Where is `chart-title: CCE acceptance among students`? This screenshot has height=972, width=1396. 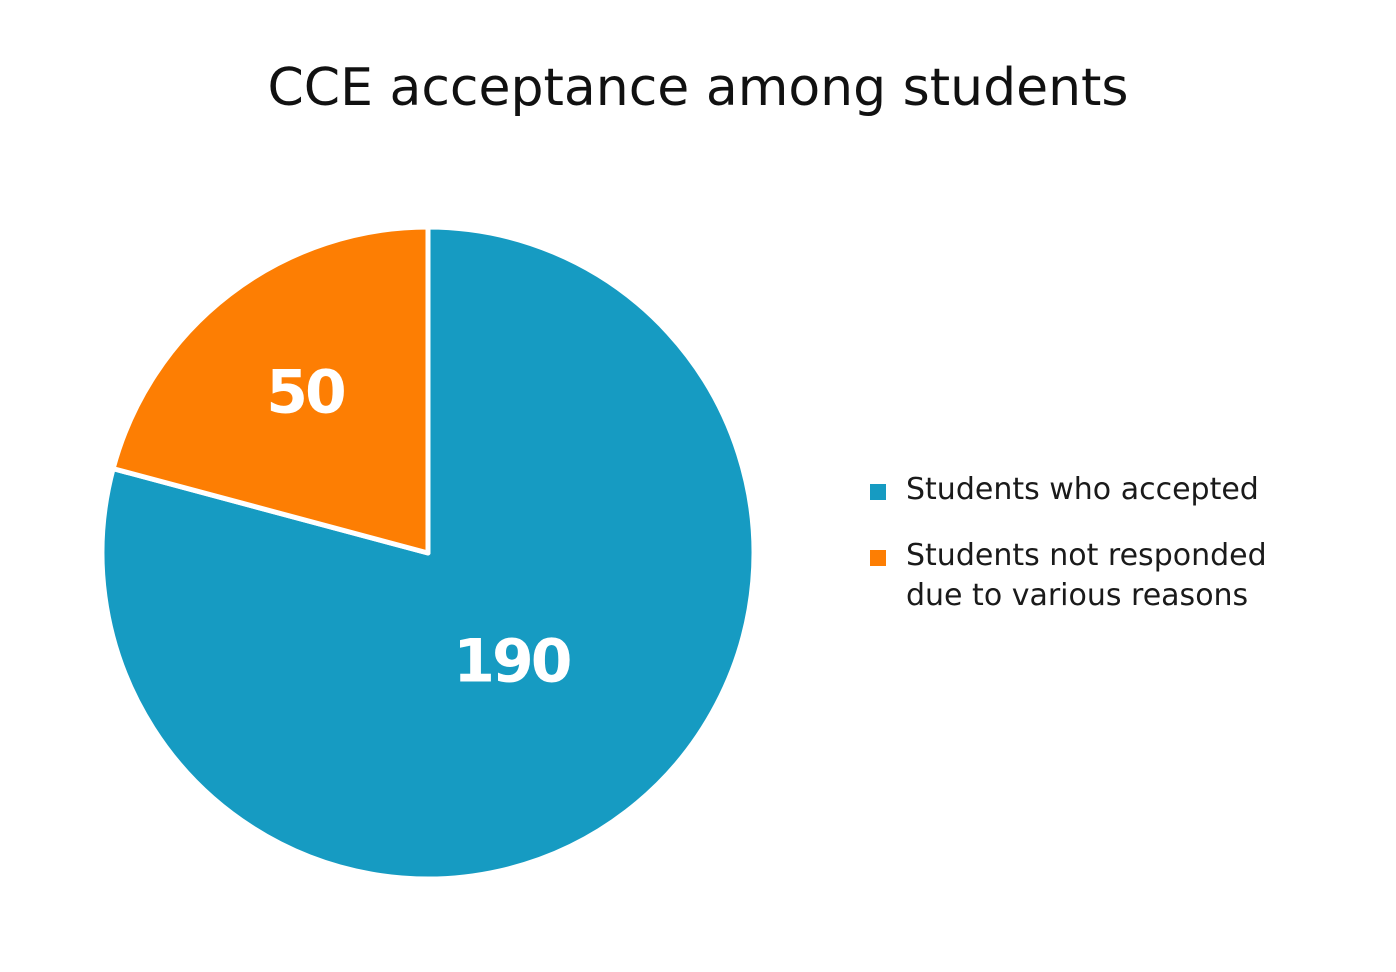
chart-title: CCE acceptance among students is located at coordinates (698, 88).